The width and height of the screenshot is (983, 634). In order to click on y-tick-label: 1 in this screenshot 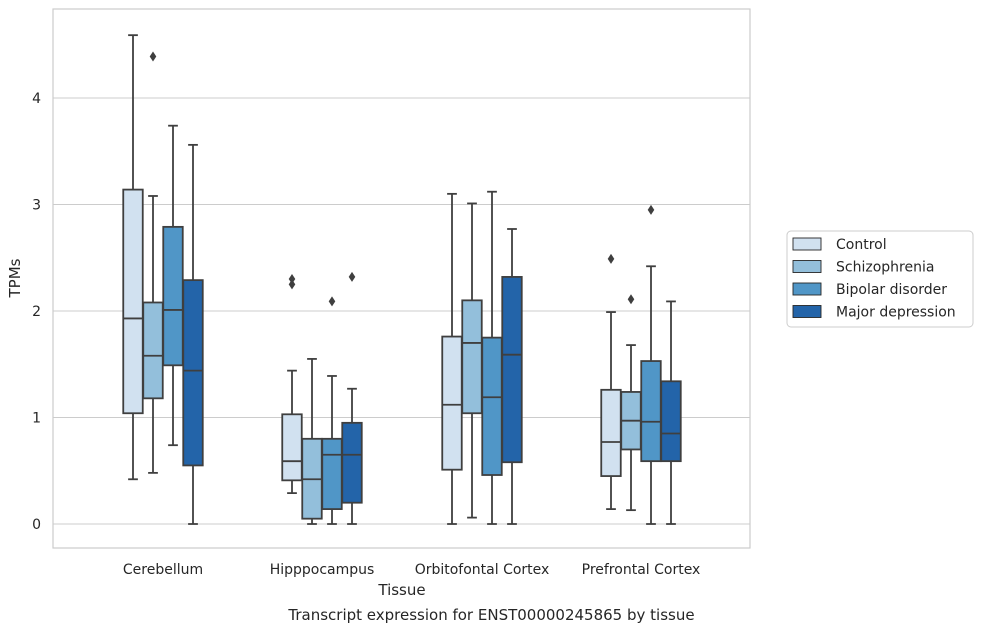, I will do `click(36, 419)`.